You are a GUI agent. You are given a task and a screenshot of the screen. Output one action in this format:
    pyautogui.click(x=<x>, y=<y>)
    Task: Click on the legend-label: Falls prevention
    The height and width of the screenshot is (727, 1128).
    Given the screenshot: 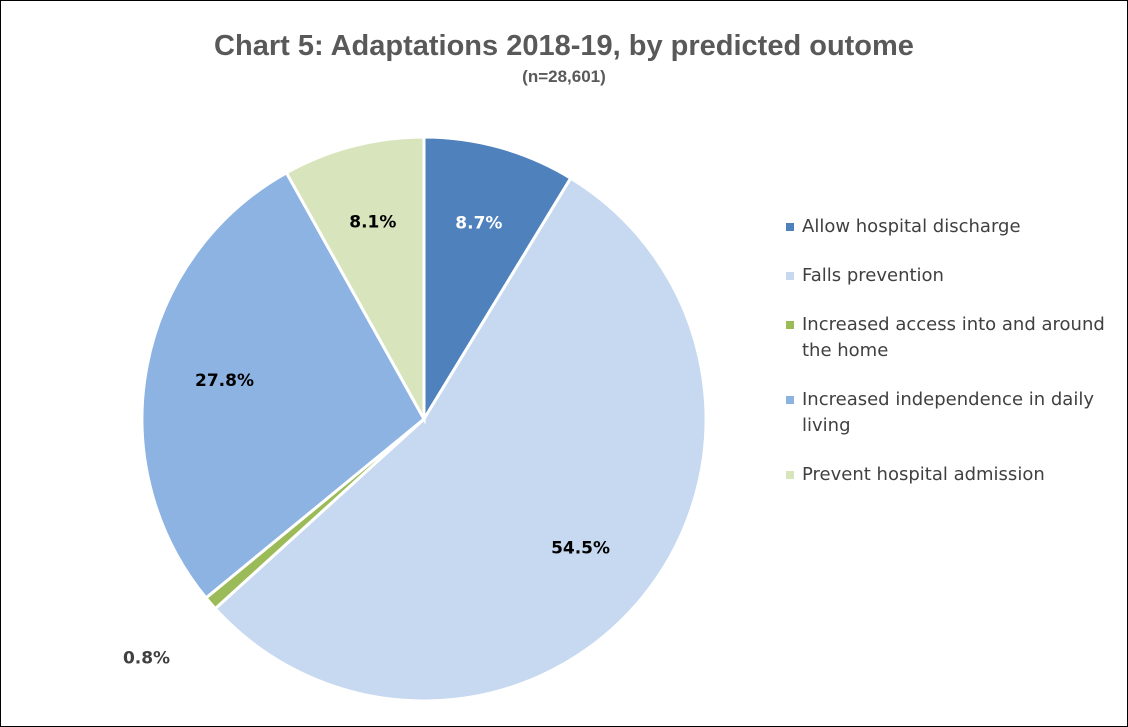 What is the action you would take?
    pyautogui.click(x=873, y=275)
    